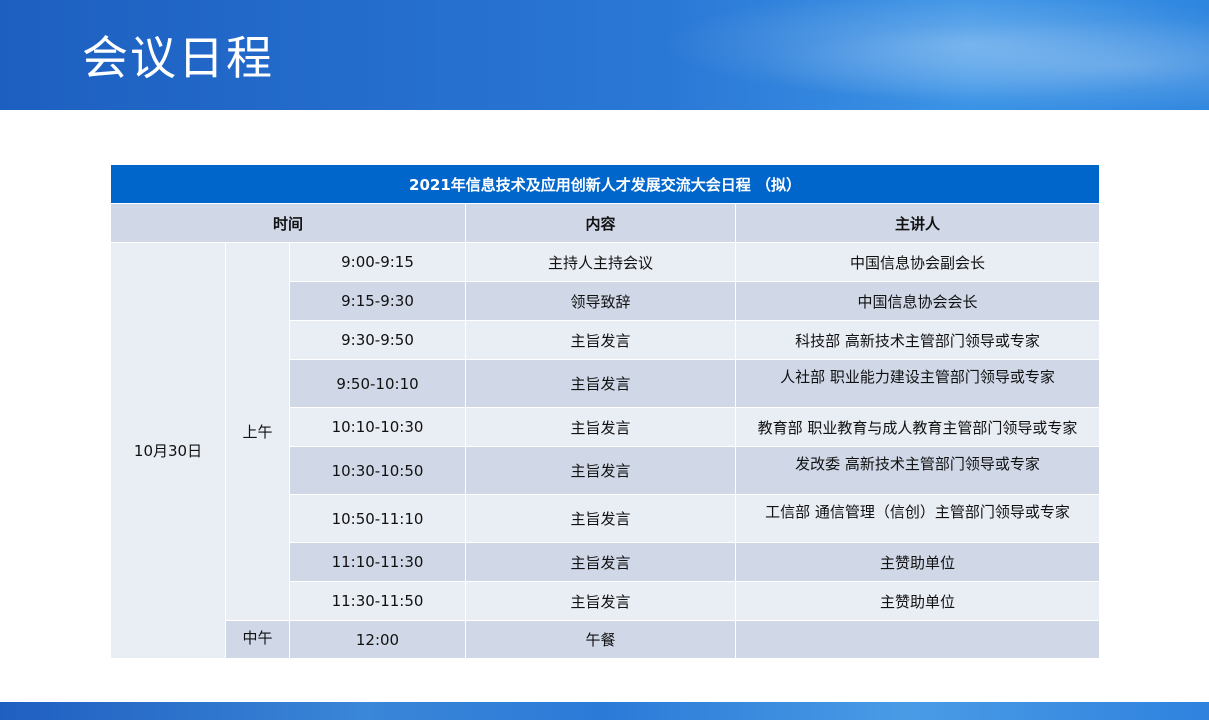 The image size is (1209, 720). I want to click on time-cell: 9:50-10:10, so click(377, 383).